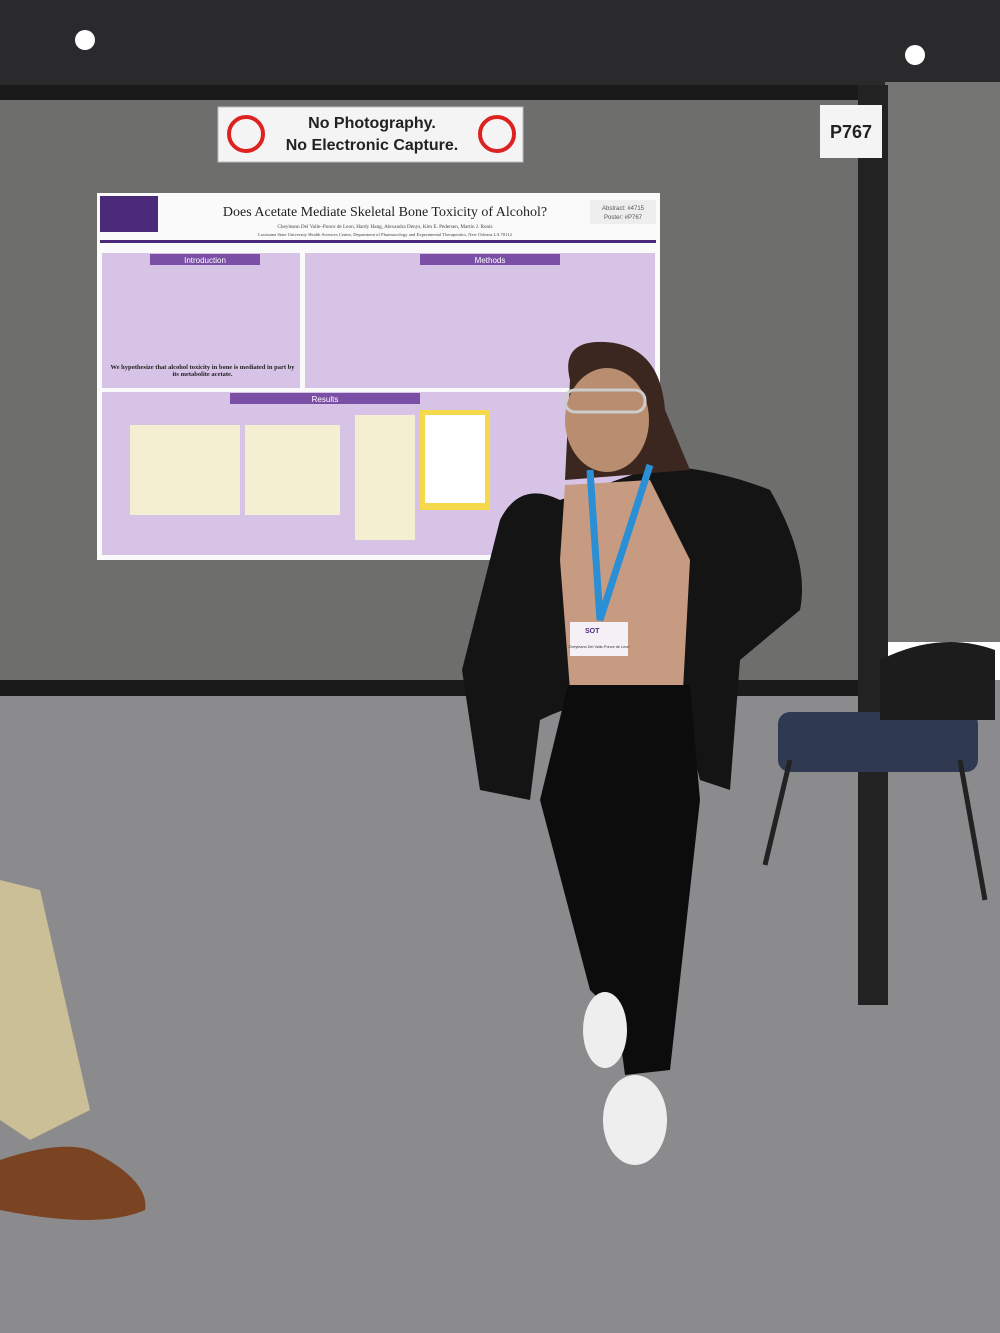  What do you see at coordinates (592, 631) in the screenshot?
I see `badge-org: SOT` at bounding box center [592, 631].